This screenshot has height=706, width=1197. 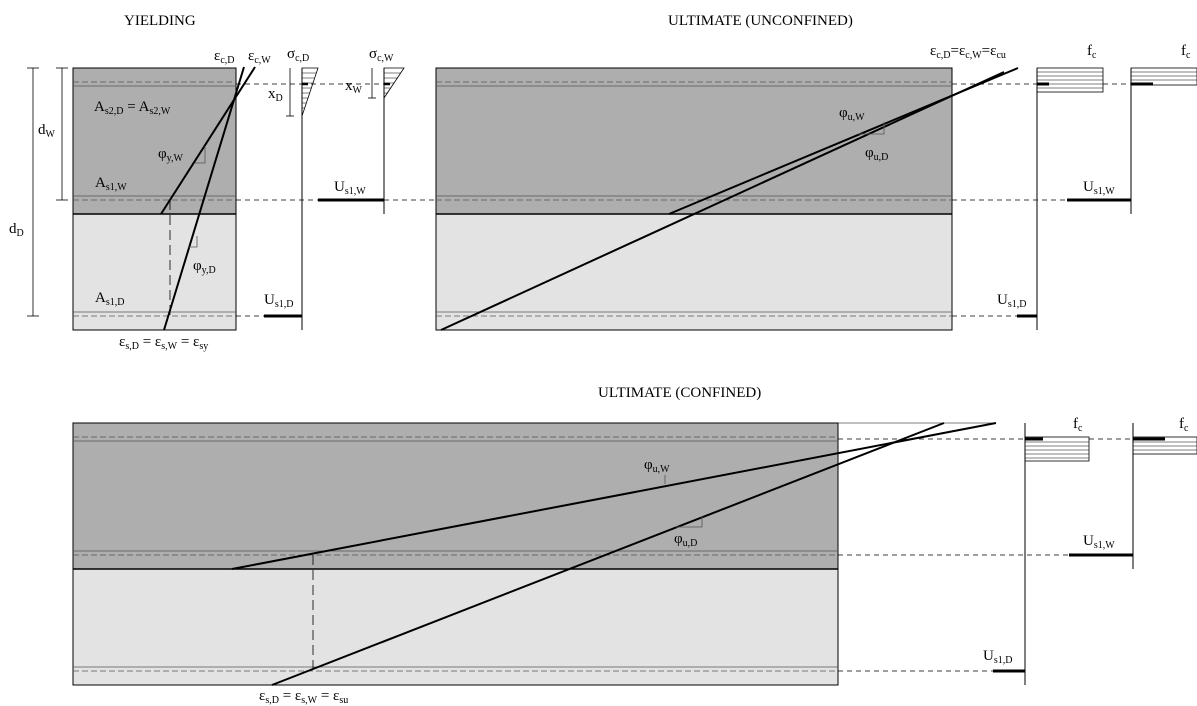 I want to click on title-ultimate-confined: ULTIMATE (CONFINED), so click(x=679, y=393).